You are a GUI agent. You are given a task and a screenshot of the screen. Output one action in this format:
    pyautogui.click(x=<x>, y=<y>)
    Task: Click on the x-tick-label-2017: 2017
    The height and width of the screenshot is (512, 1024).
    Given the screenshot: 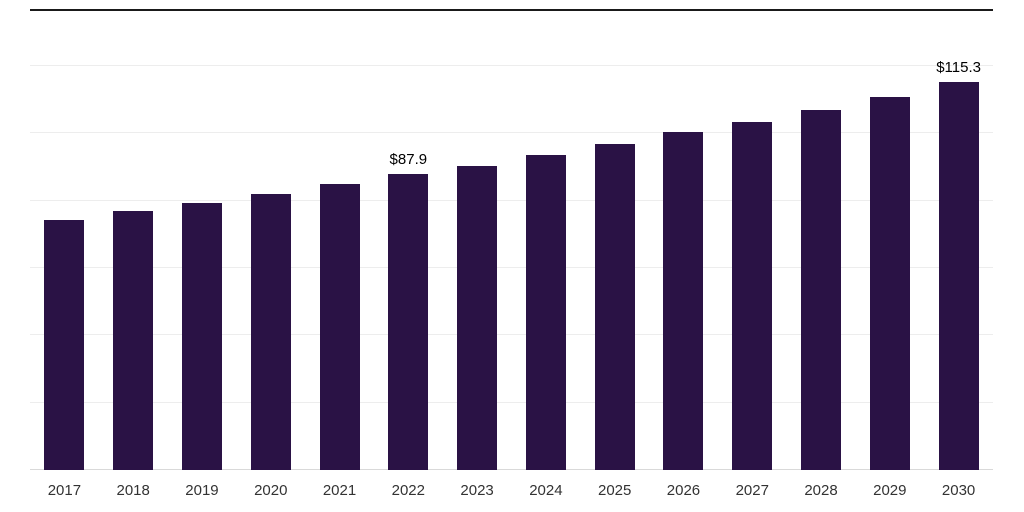 What is the action you would take?
    pyautogui.click(x=64, y=490)
    